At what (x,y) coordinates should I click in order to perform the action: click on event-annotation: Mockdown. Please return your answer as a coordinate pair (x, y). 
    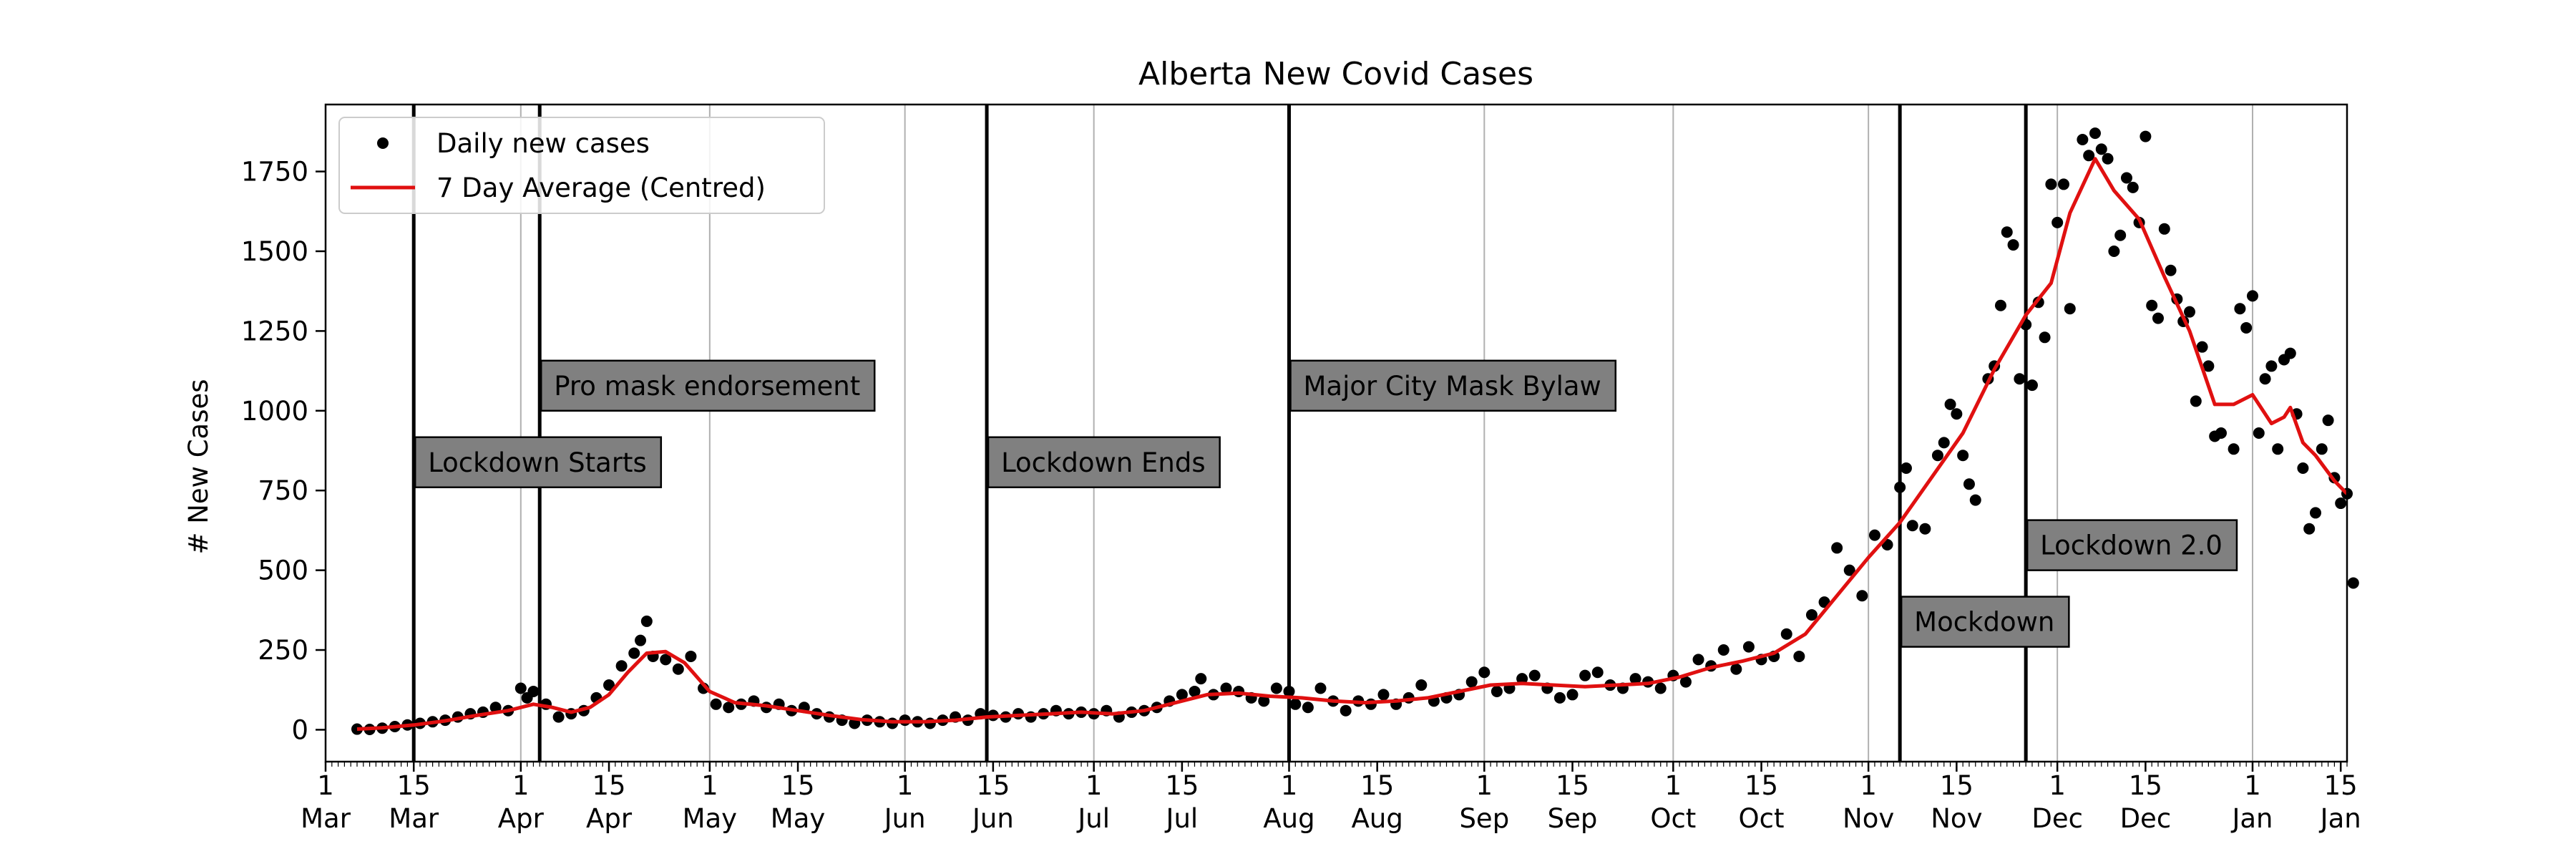
    Looking at the image, I should click on (1985, 622).